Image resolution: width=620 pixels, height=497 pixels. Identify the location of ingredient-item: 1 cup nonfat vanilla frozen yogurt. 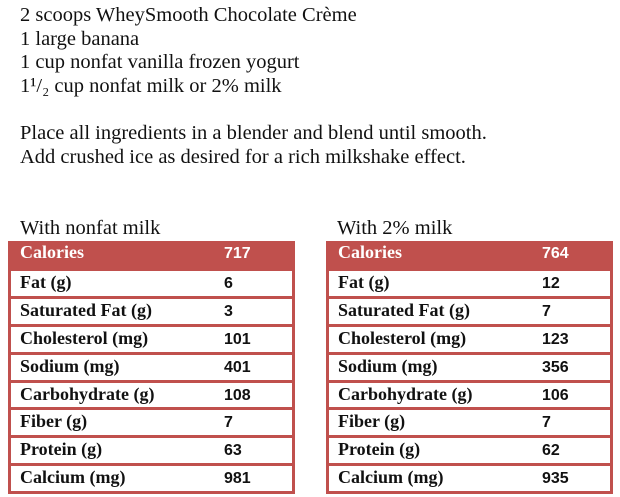
(160, 62).